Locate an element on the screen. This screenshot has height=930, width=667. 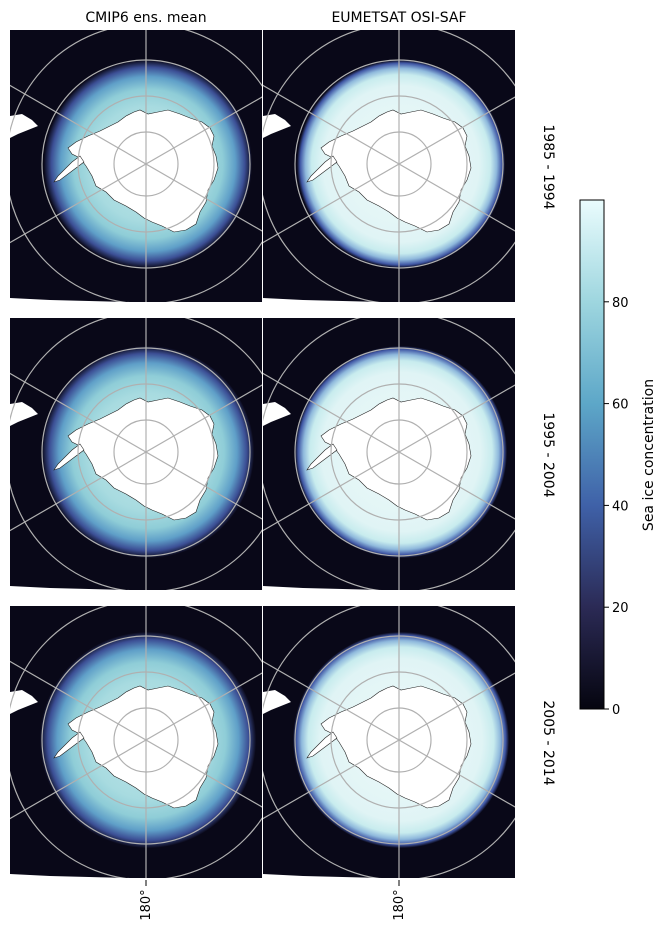
map-panel-r3-c2 is located at coordinates (389, 742).